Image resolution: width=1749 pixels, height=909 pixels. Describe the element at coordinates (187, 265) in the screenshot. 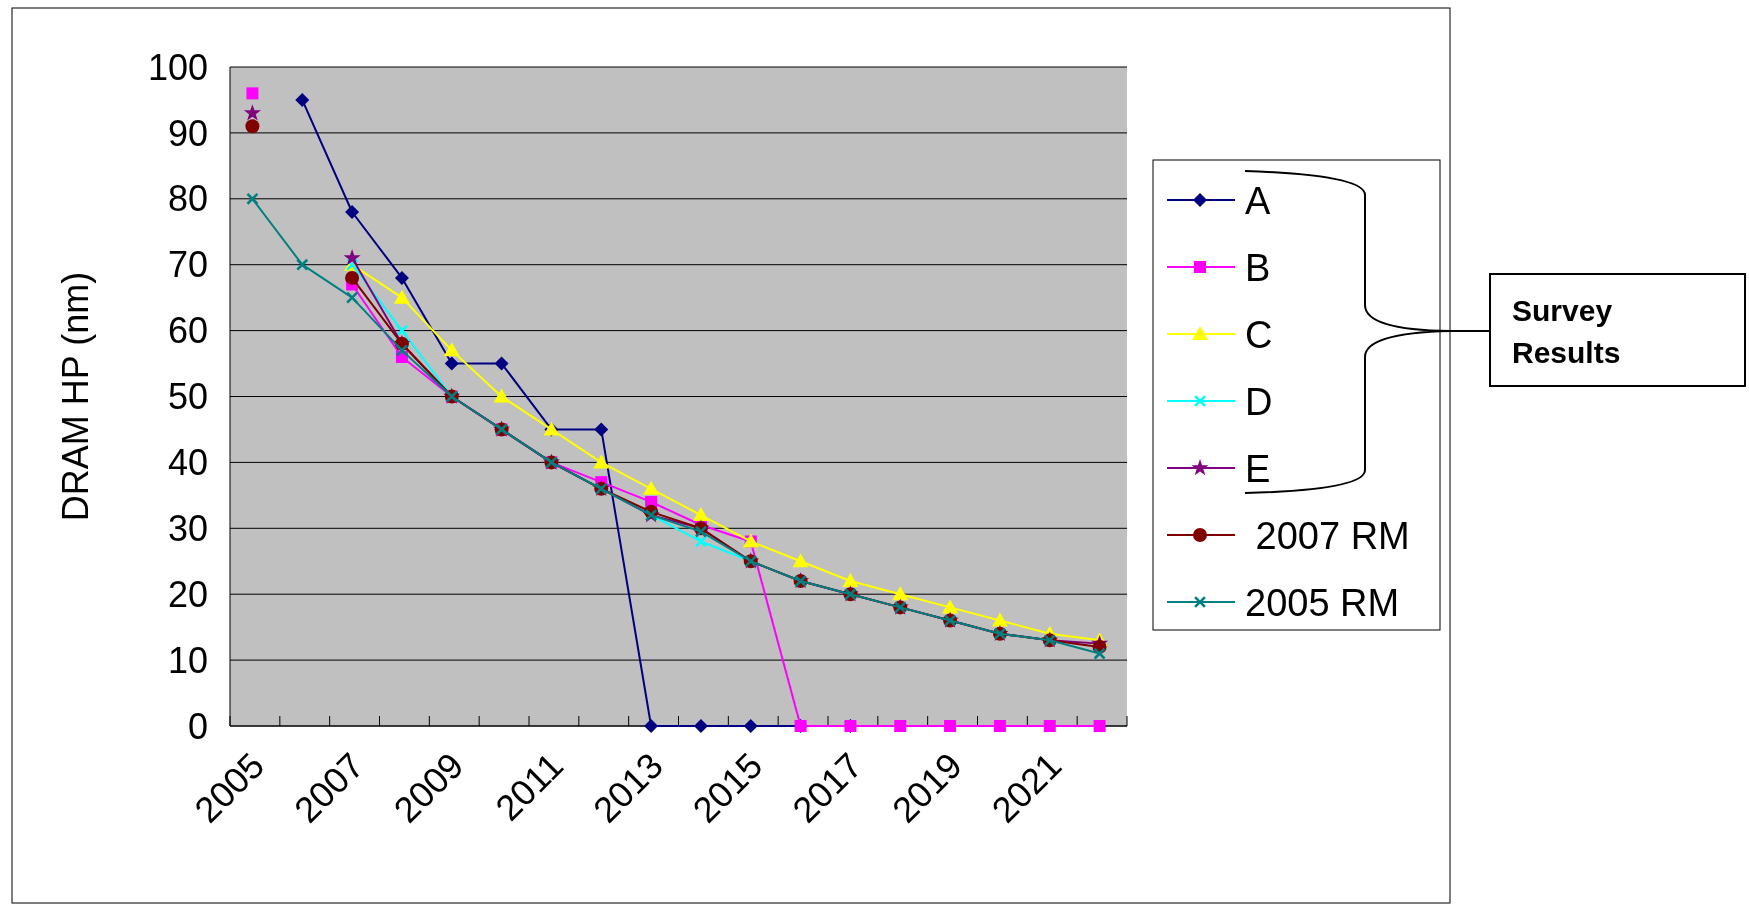

I see `y-tick-label: 70` at that location.